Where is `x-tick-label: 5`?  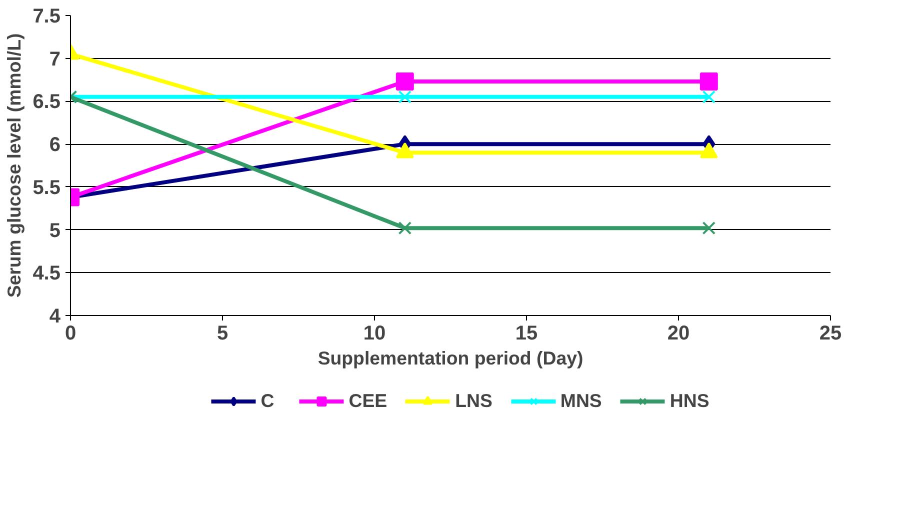 x-tick-label: 5 is located at coordinates (222, 333).